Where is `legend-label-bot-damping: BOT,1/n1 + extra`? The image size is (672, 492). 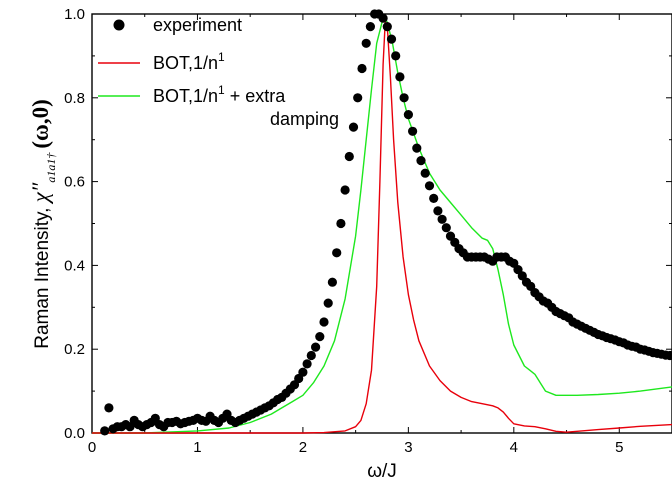 legend-label-bot-damping: BOT,1/n1 + extra is located at coordinates (219, 94).